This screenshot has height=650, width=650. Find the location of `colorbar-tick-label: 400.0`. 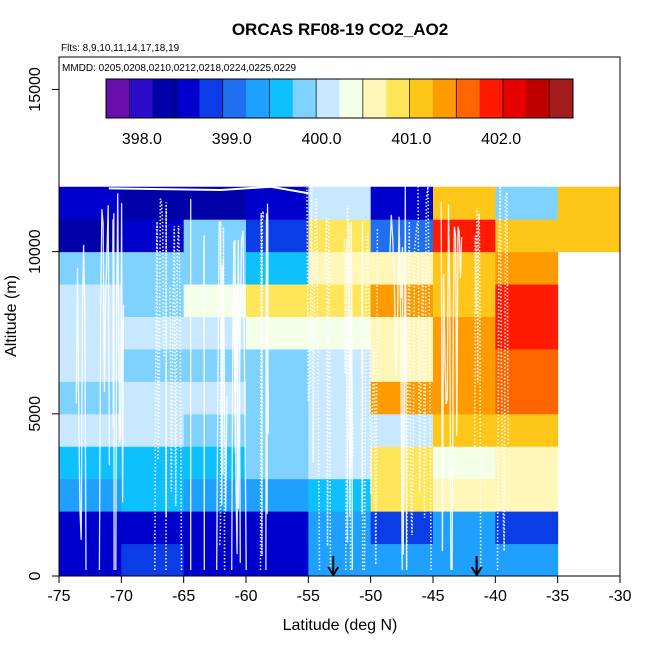

colorbar-tick-label: 400.0 is located at coordinates (322, 139).